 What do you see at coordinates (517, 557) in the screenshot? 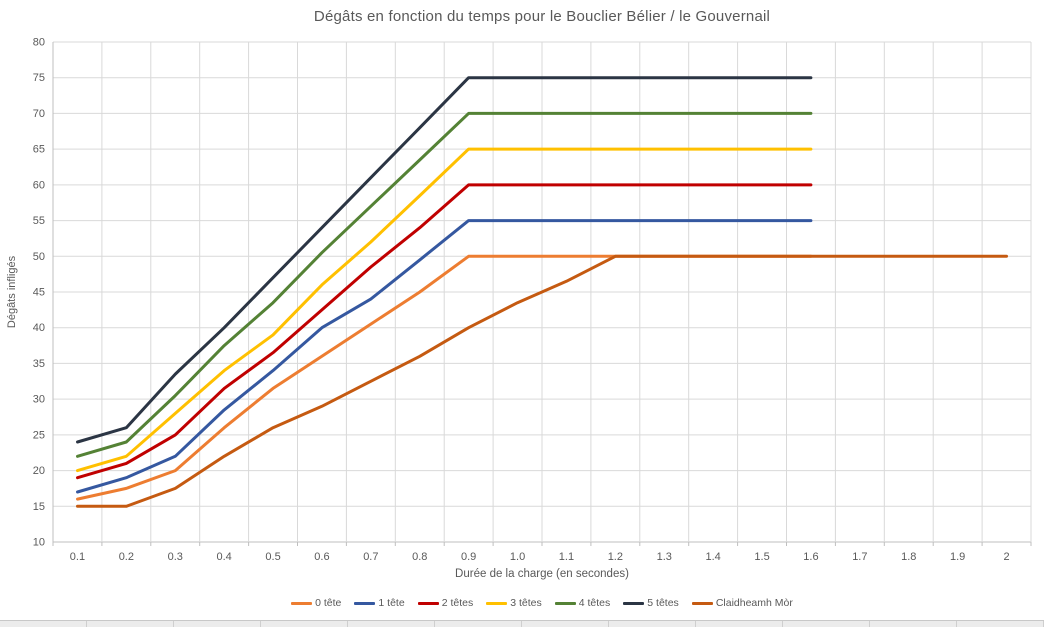
I see `x-tick-label: 1.0` at bounding box center [517, 557].